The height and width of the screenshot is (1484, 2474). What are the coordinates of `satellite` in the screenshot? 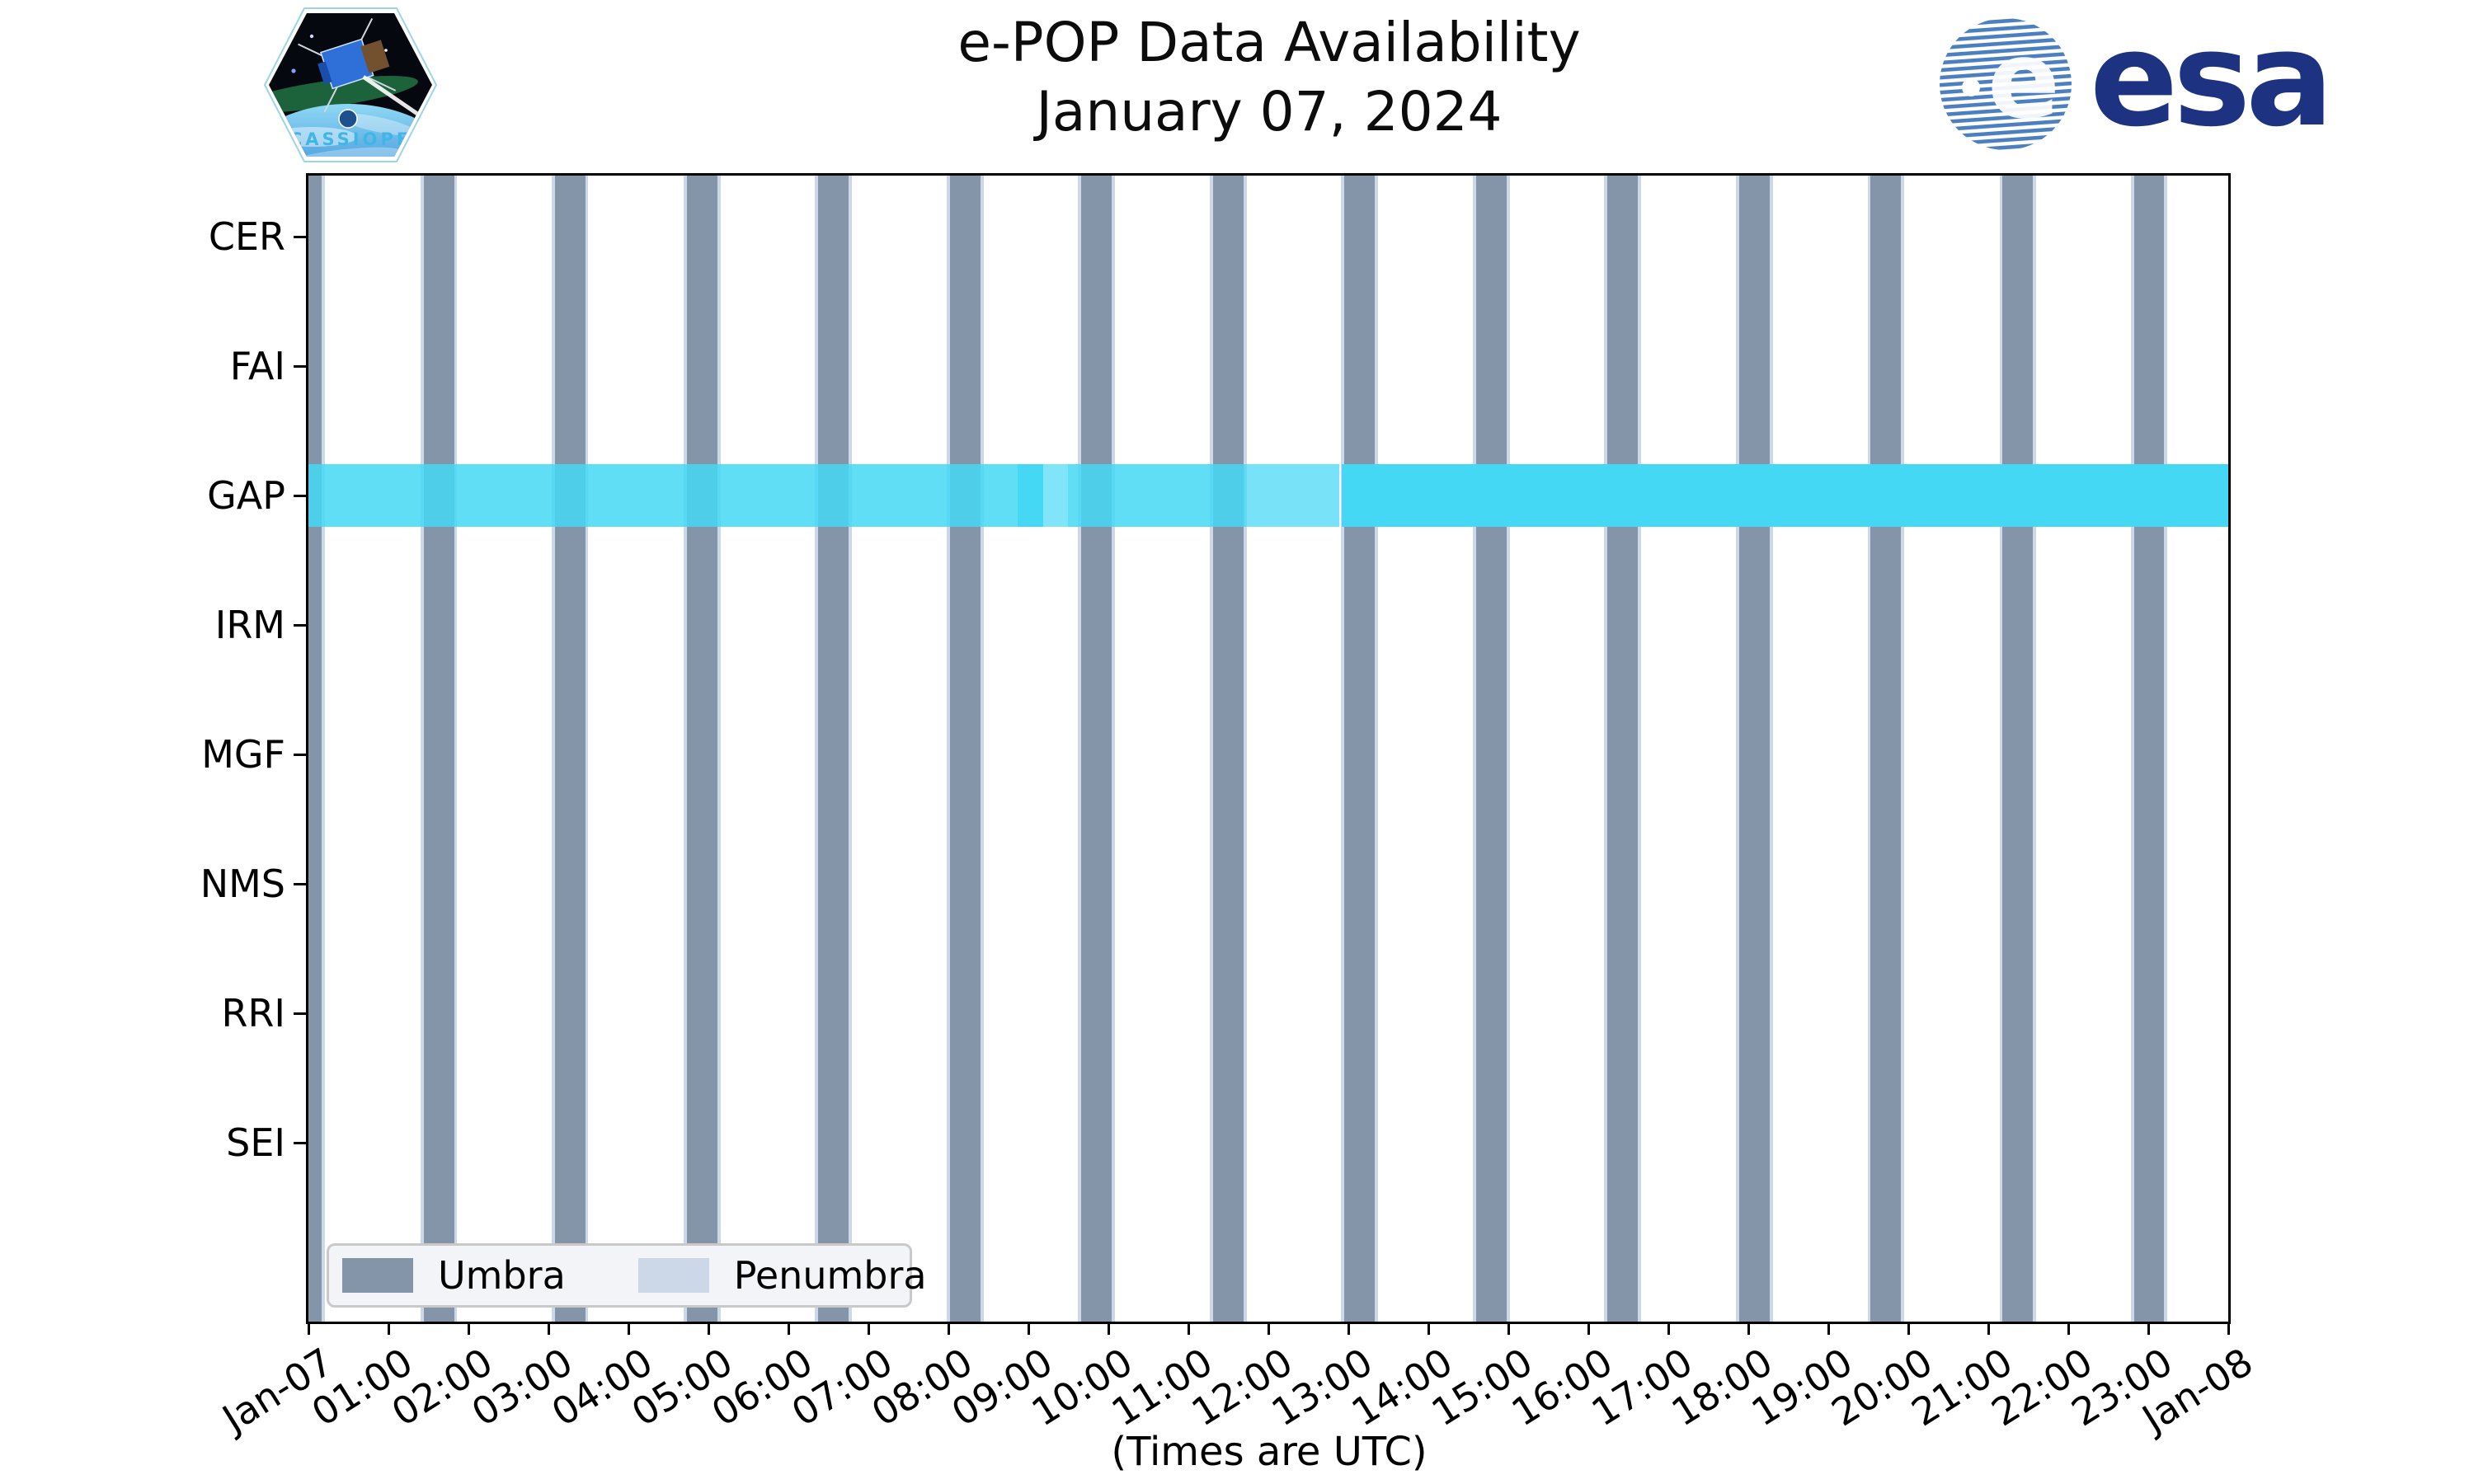 It's located at (365, 70).